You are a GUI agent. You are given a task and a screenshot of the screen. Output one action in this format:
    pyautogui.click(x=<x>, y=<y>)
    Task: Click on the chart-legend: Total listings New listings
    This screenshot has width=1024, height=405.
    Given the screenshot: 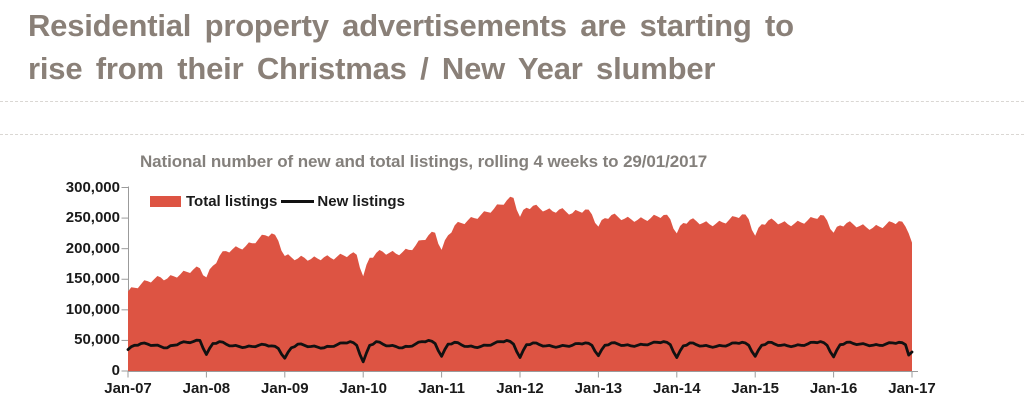 What is the action you would take?
    pyautogui.click(x=277, y=201)
    